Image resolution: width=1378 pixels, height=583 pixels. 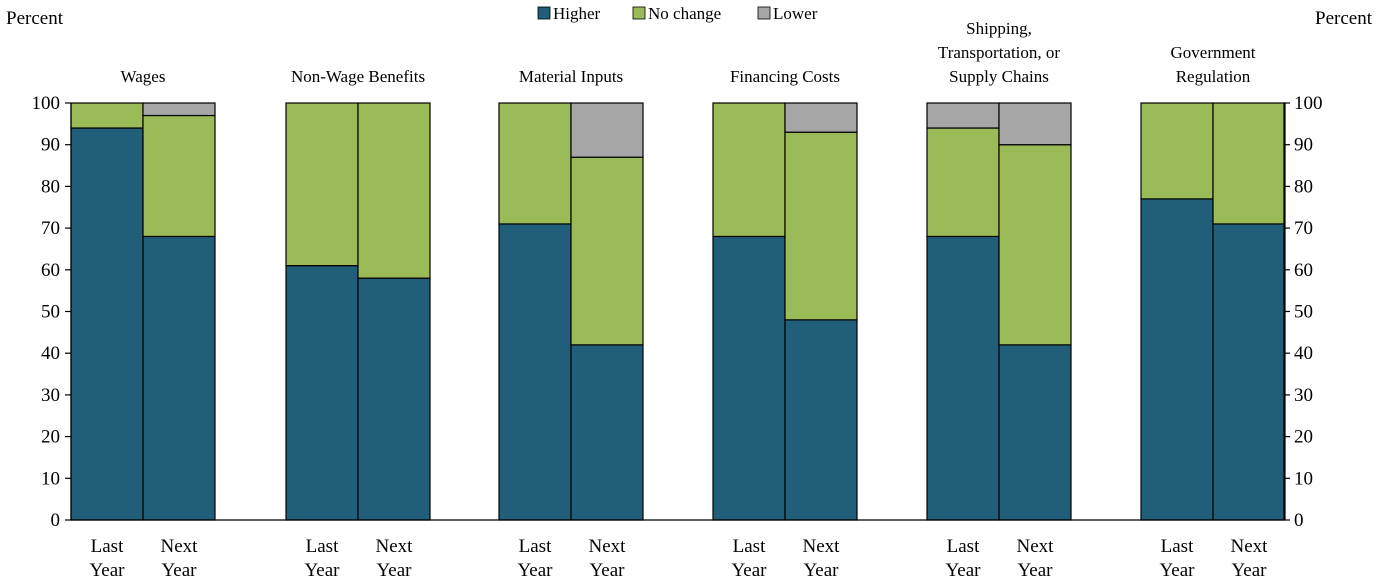 What do you see at coordinates (50, 437) in the screenshot?
I see `y-tick-label-left: 20` at bounding box center [50, 437].